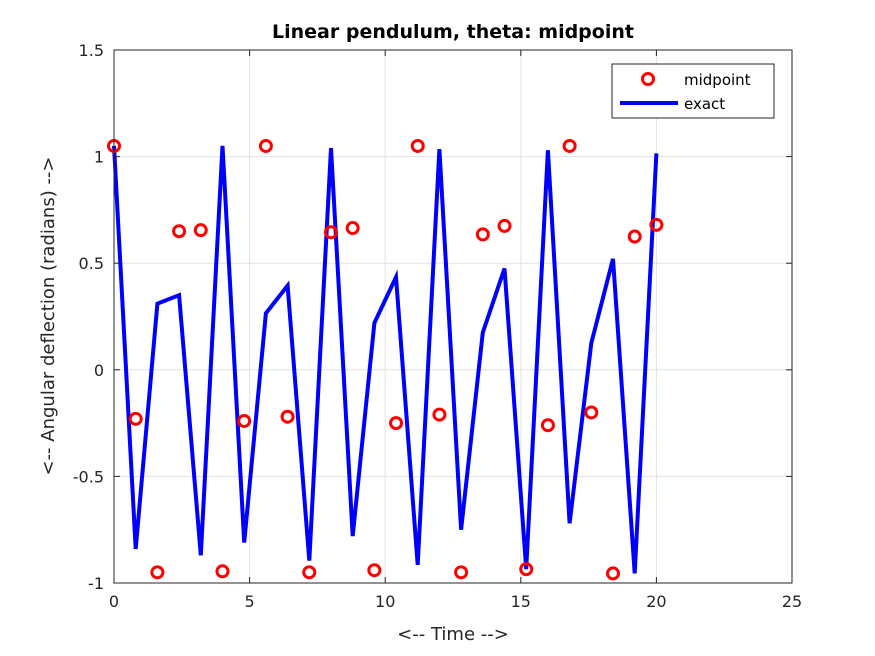 This screenshot has height=656, width=875. What do you see at coordinates (114, 601) in the screenshot?
I see `x-tick-label: 0` at bounding box center [114, 601].